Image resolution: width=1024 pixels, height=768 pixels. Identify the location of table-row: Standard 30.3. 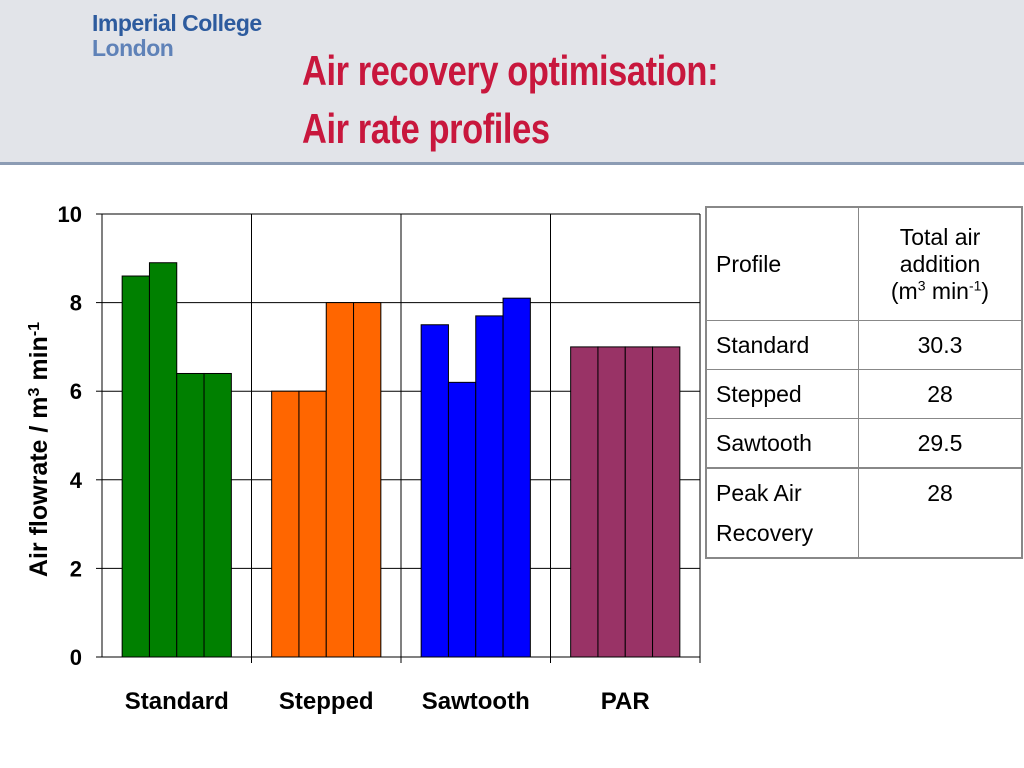
(864, 345).